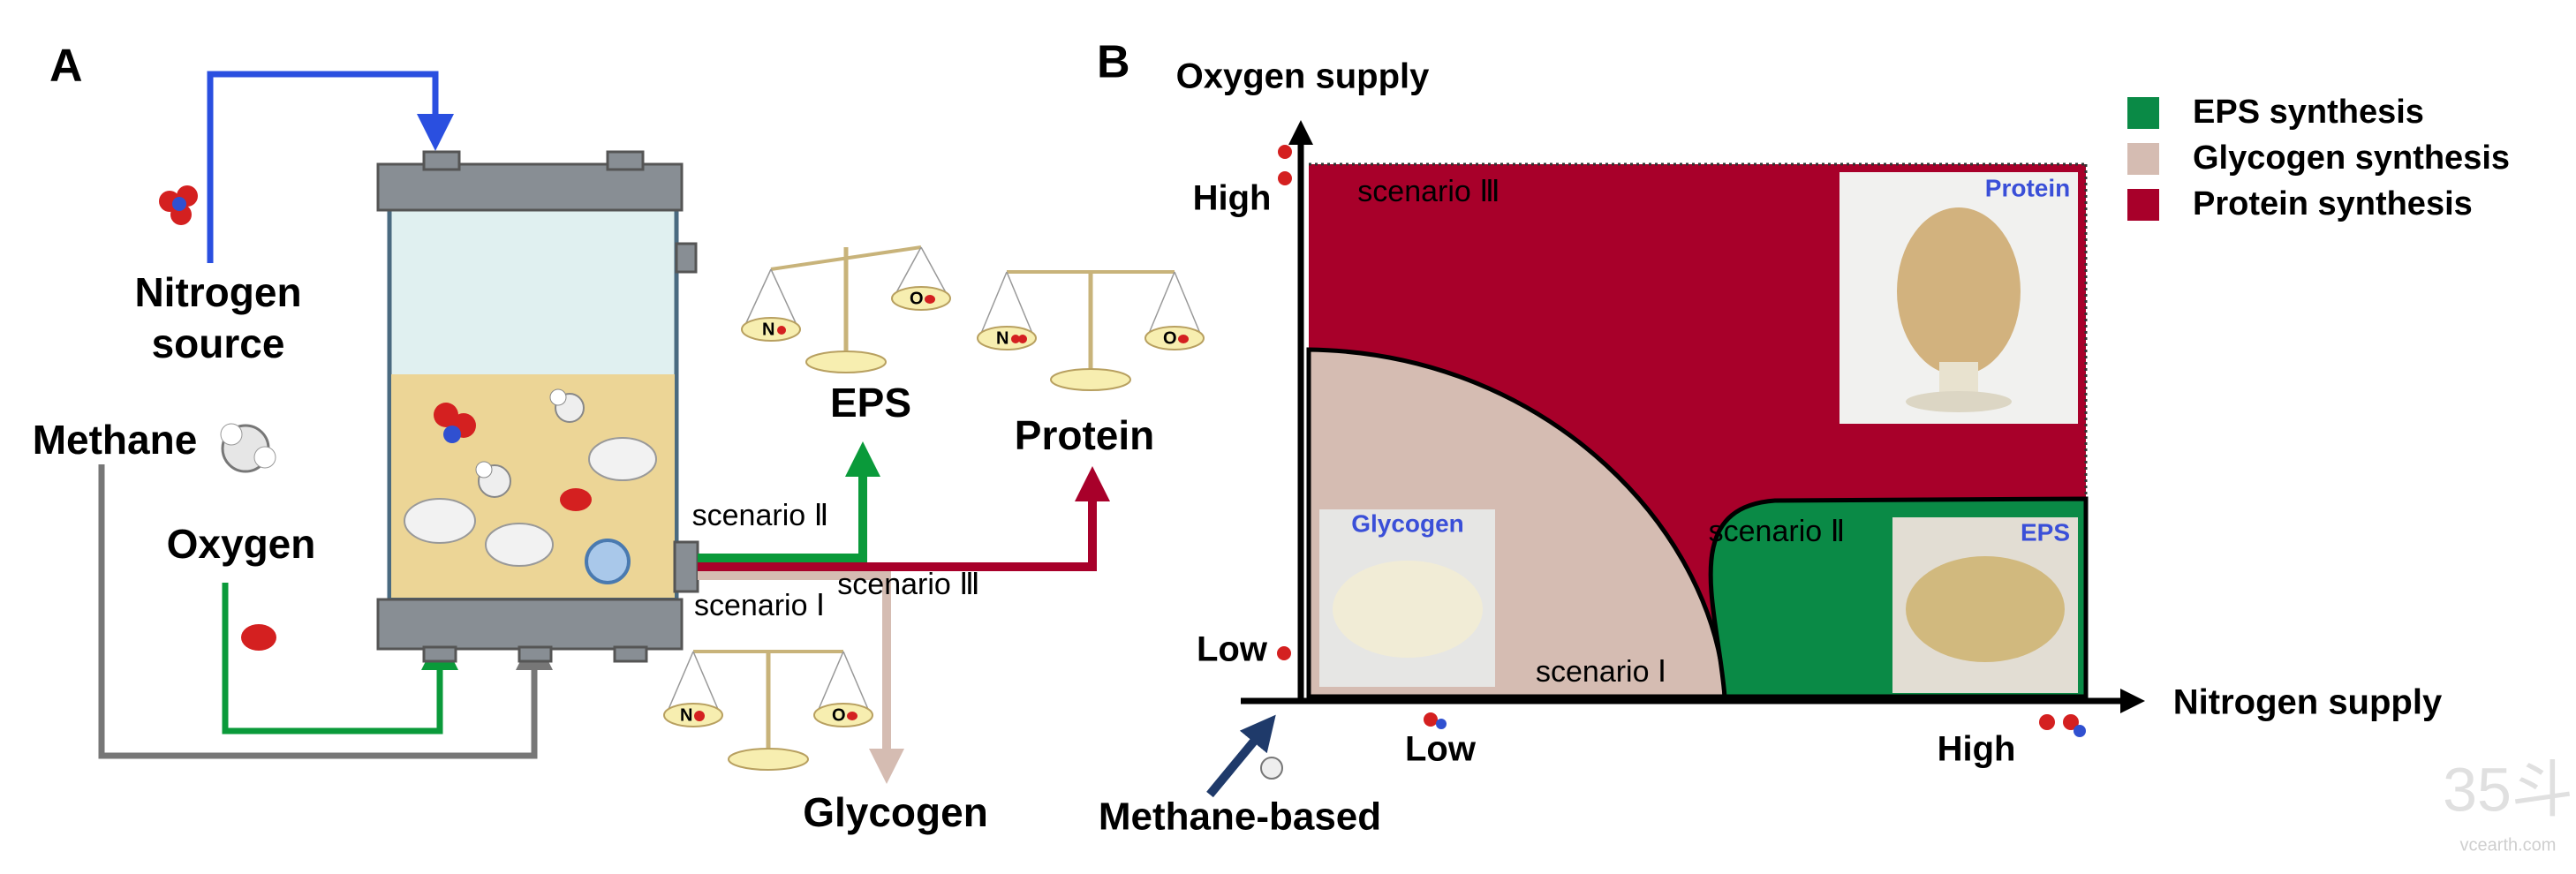 The image size is (2576, 874). Describe the element at coordinates (217, 292) in the screenshot. I see `nitrogen-label: Nitrogen` at that location.